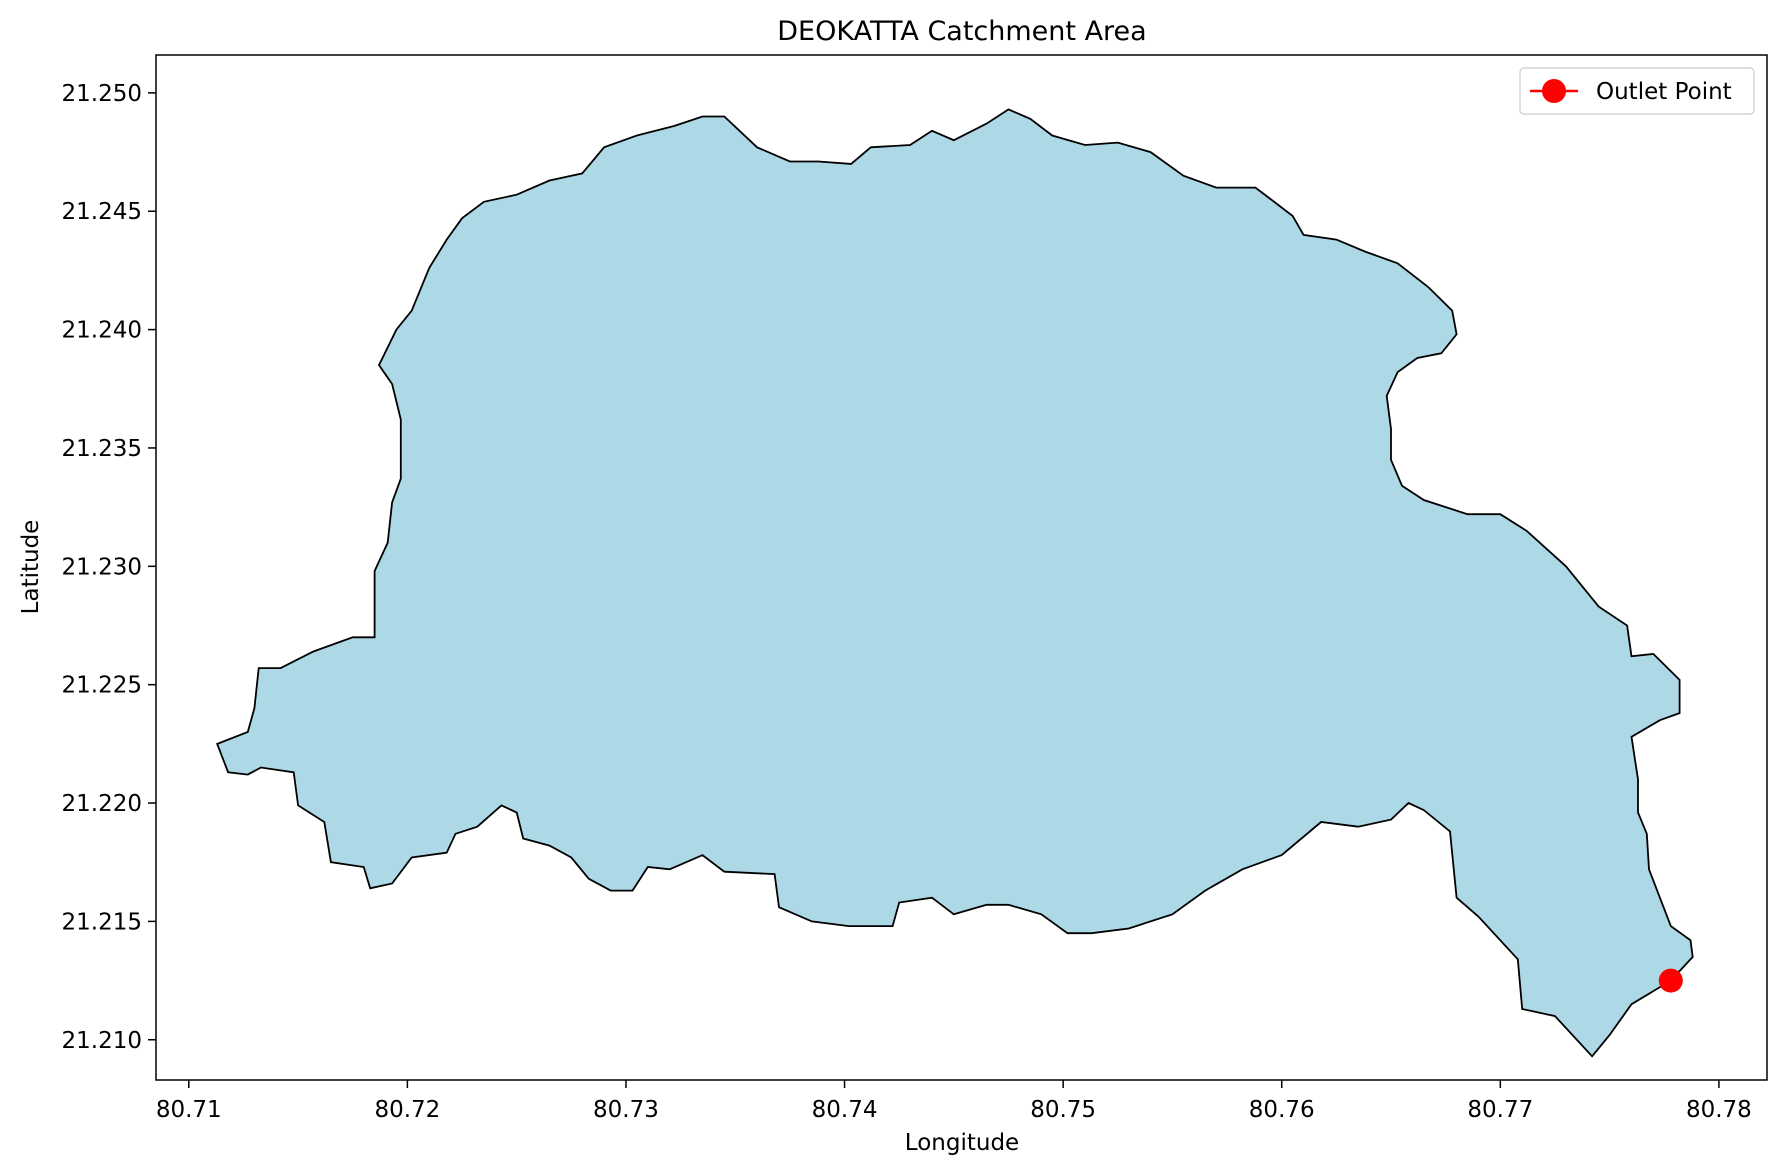 Image resolution: width=1781 pixels, height=1170 pixels. I want to click on x-axis-label: Longitude, so click(962, 1143).